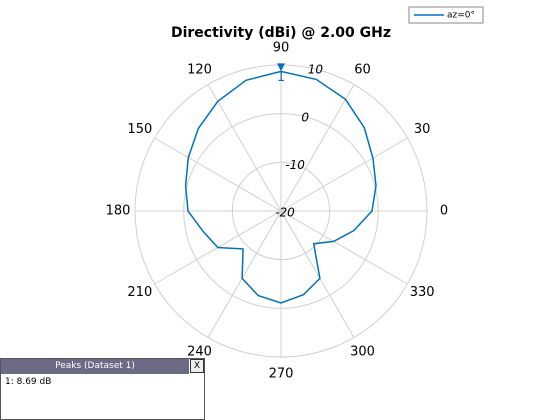  I want to click on chart-title: Directivity (dBi) @ 2.00 GHz, so click(281, 33).